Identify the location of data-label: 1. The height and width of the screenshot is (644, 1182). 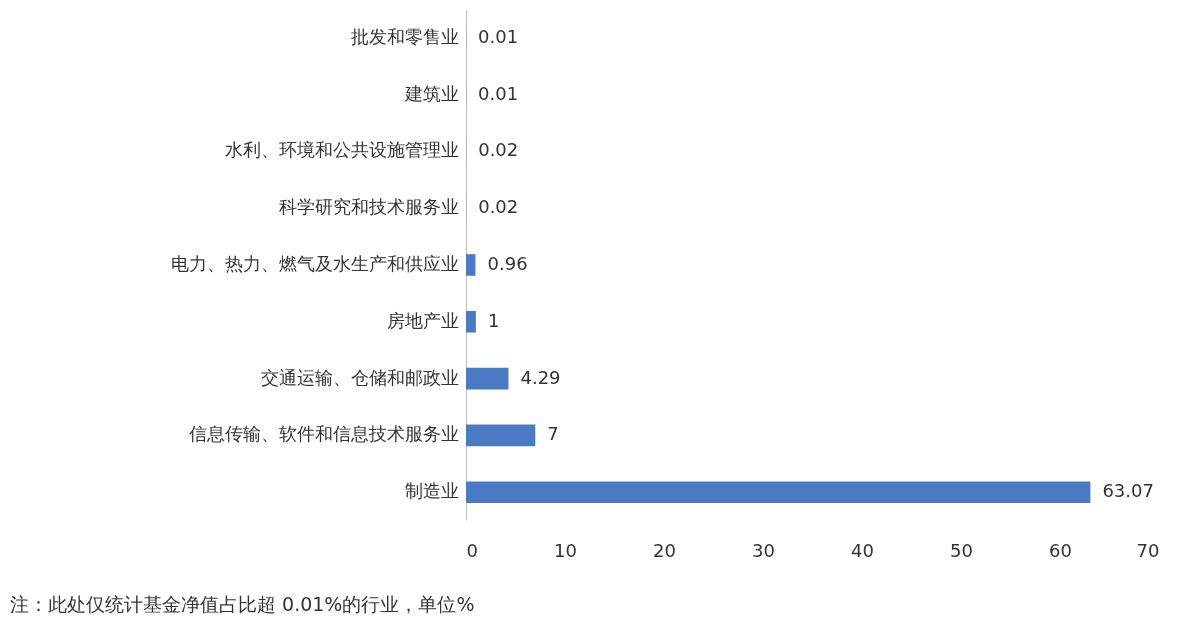
(493, 320).